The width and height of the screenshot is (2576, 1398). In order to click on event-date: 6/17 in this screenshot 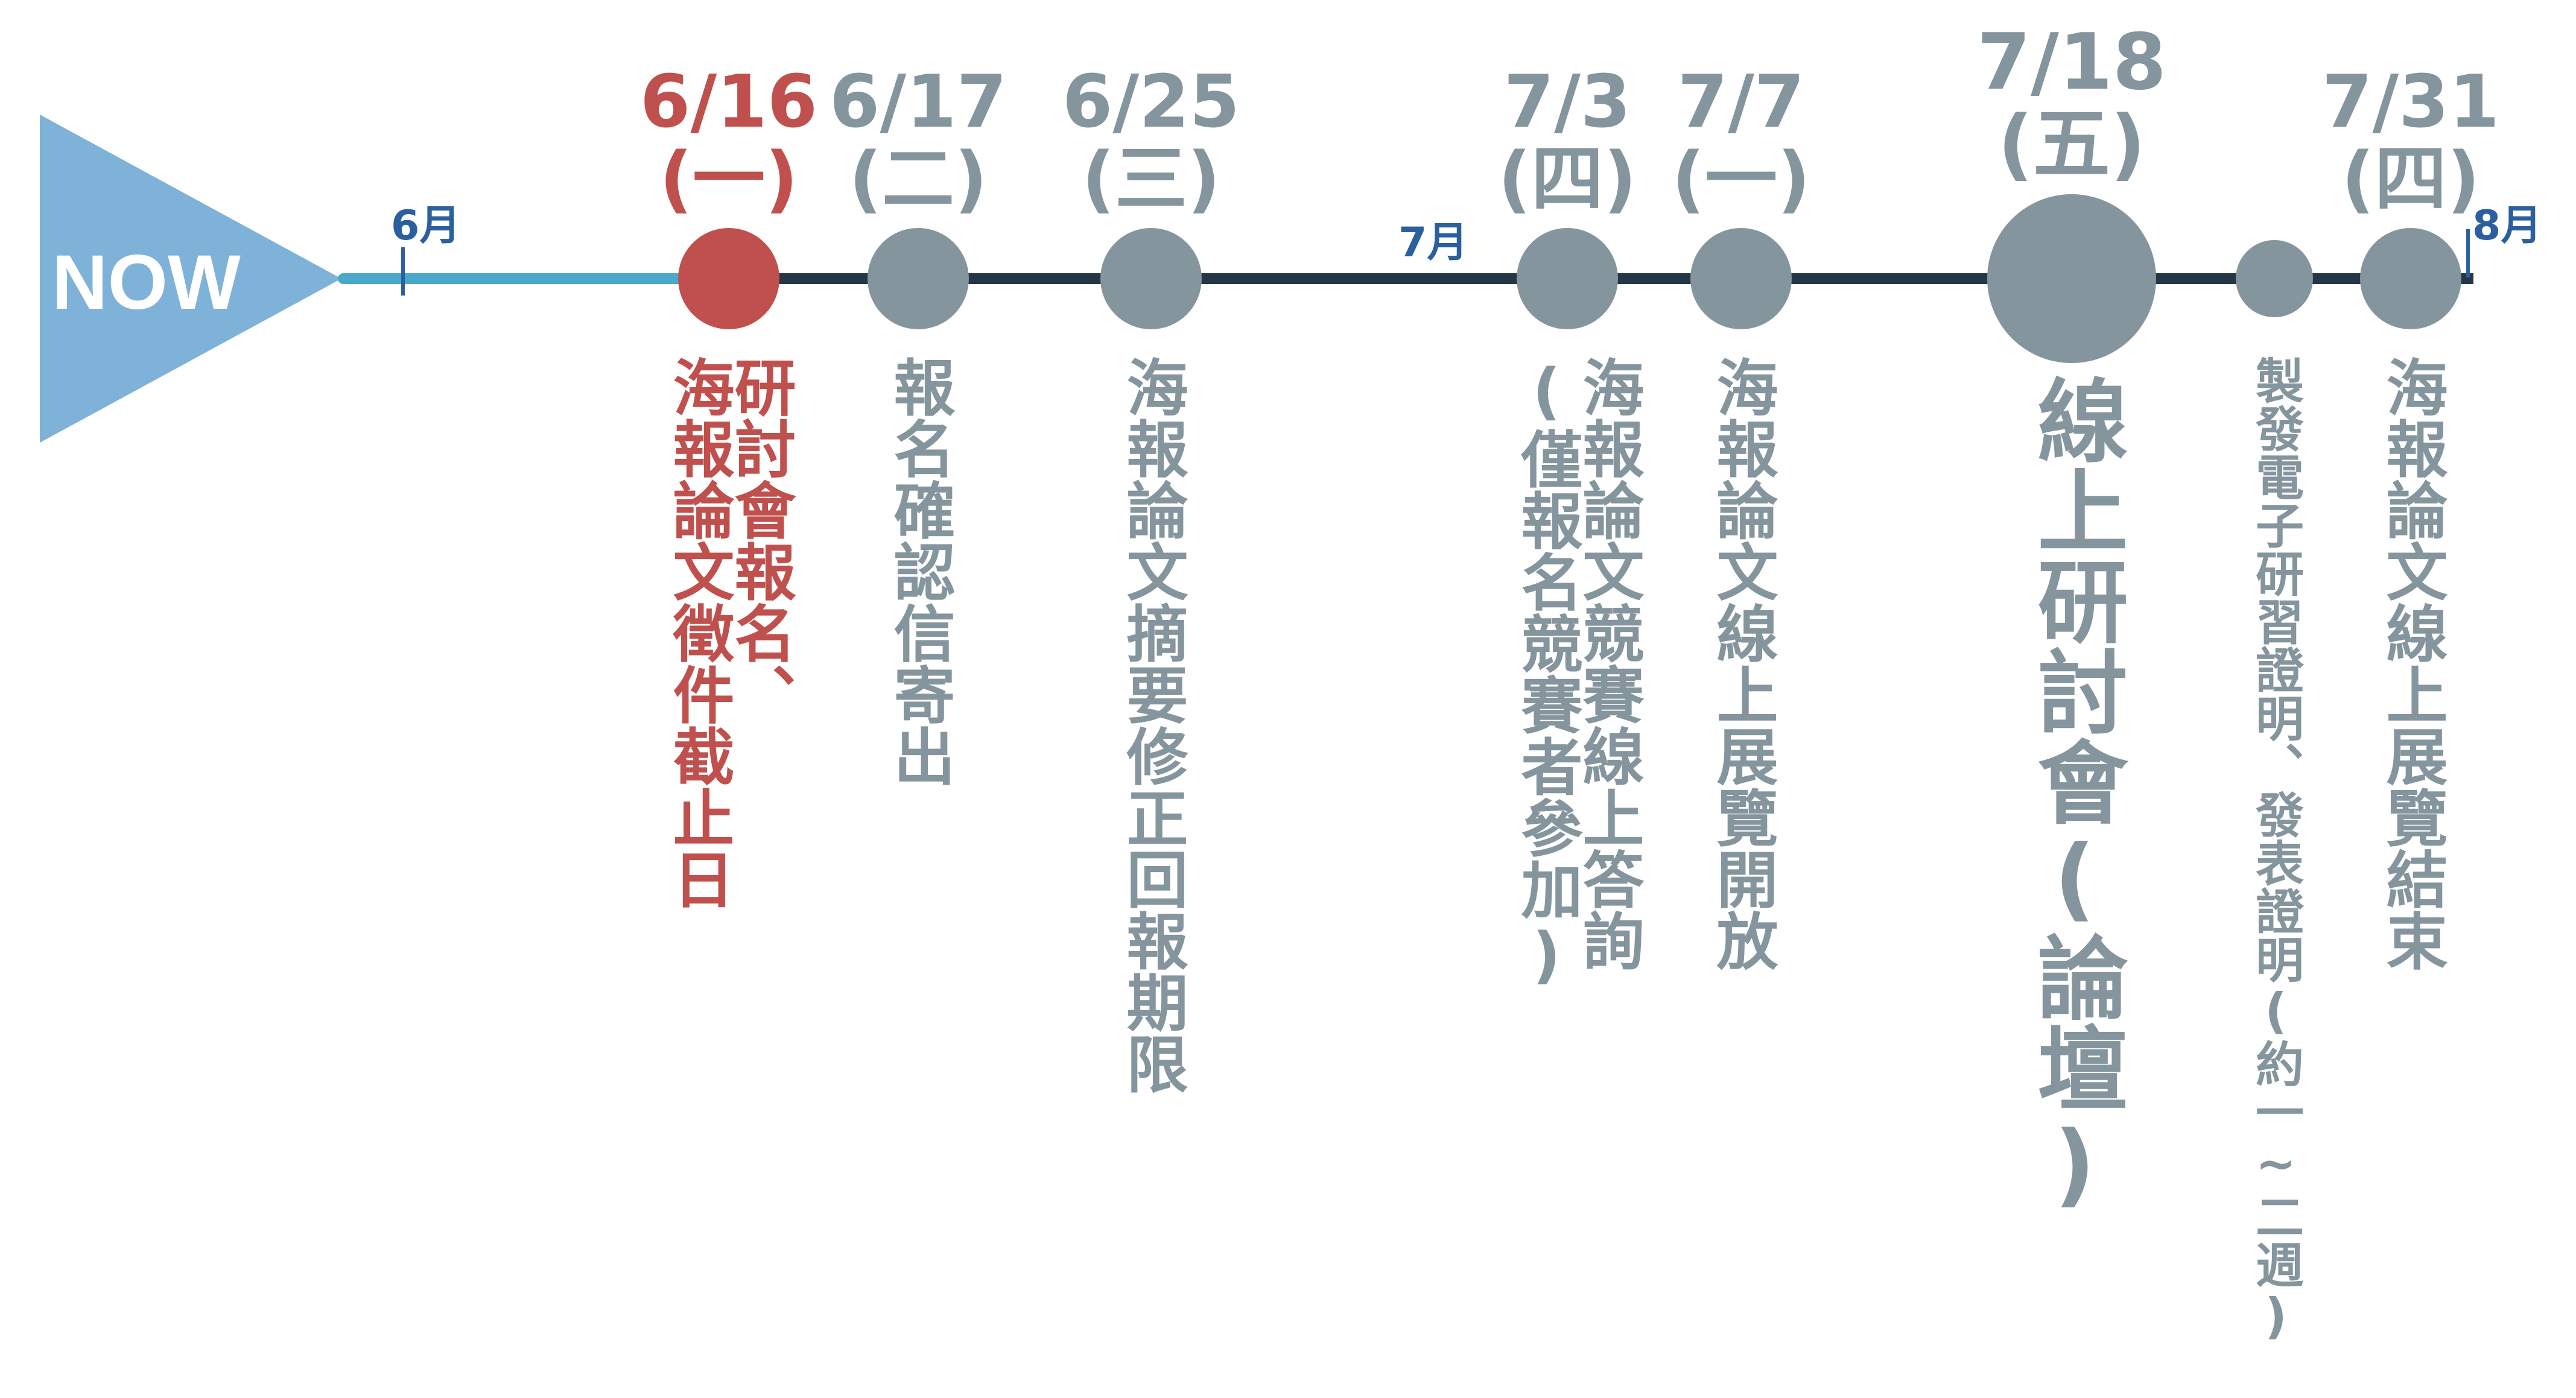, I will do `click(918, 102)`.